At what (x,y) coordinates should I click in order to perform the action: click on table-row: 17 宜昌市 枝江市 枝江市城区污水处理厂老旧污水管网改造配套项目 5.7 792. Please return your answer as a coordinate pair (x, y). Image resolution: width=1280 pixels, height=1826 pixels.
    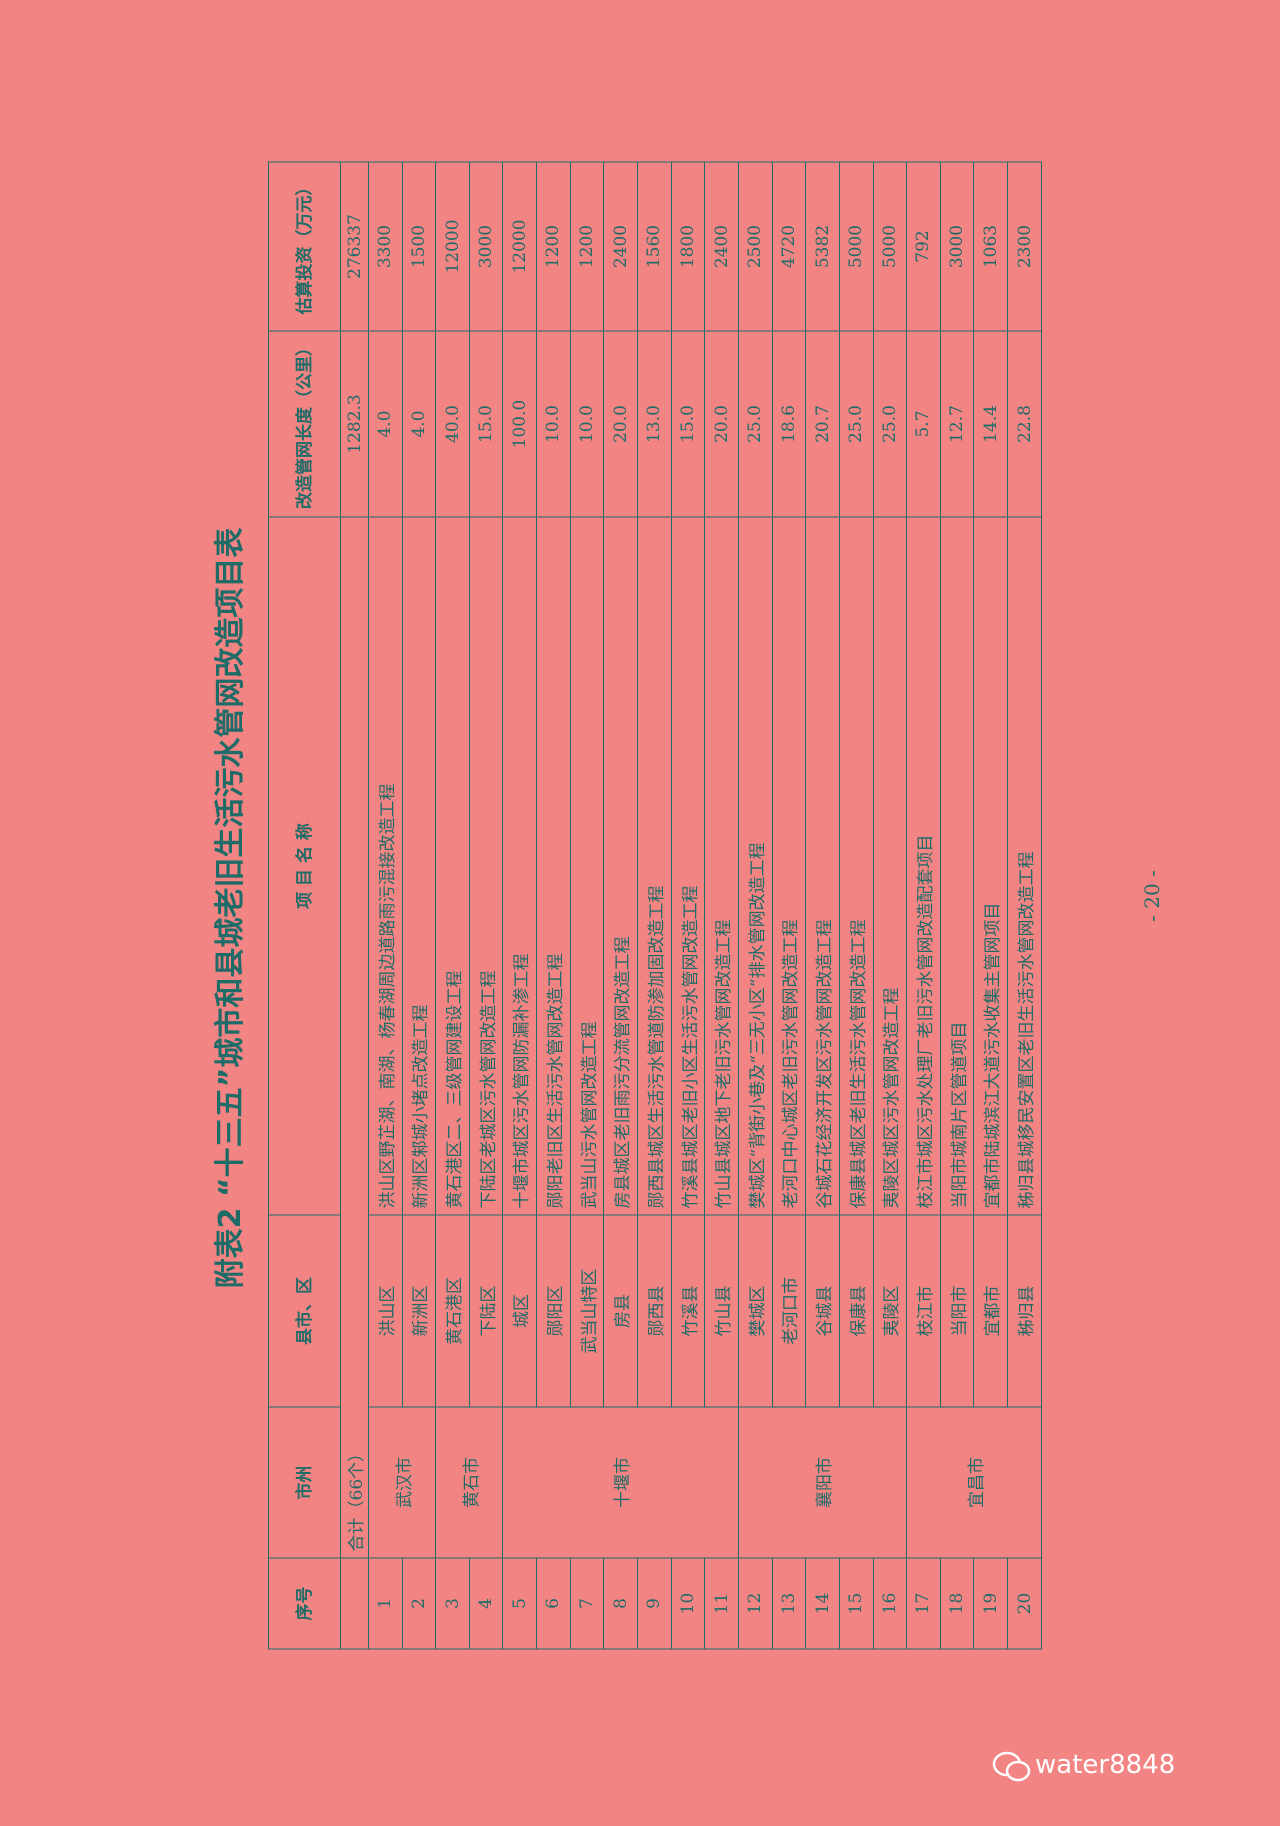
    Looking at the image, I should click on (974, 905).